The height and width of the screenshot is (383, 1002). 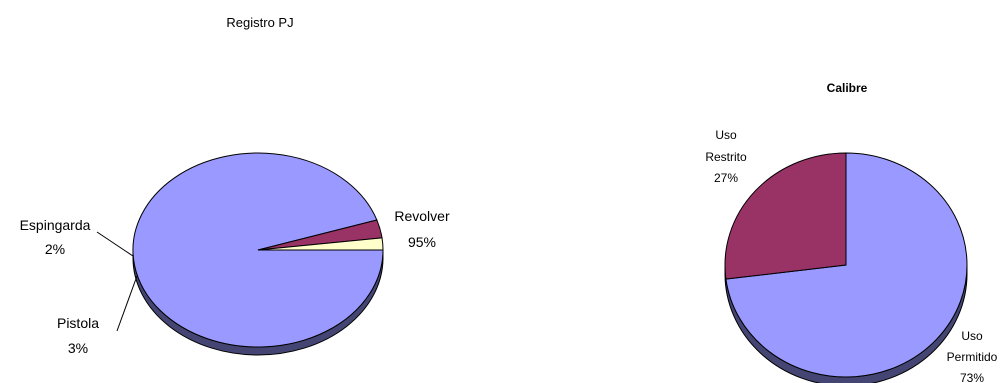 What do you see at coordinates (422, 242) in the screenshot?
I see `slice-value: 95%` at bounding box center [422, 242].